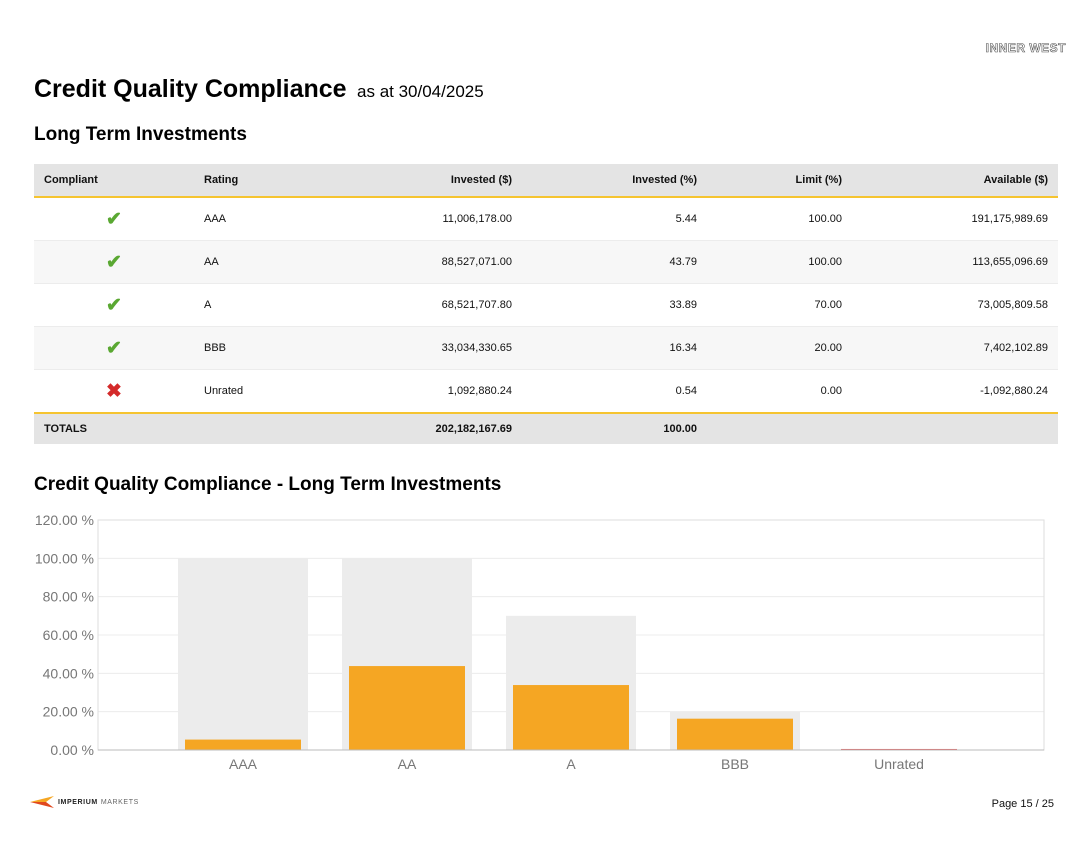 The height and width of the screenshot is (844, 1092). Describe the element at coordinates (140, 134) in the screenshot. I see `section-heading-long-term: Long Term Investments` at that location.